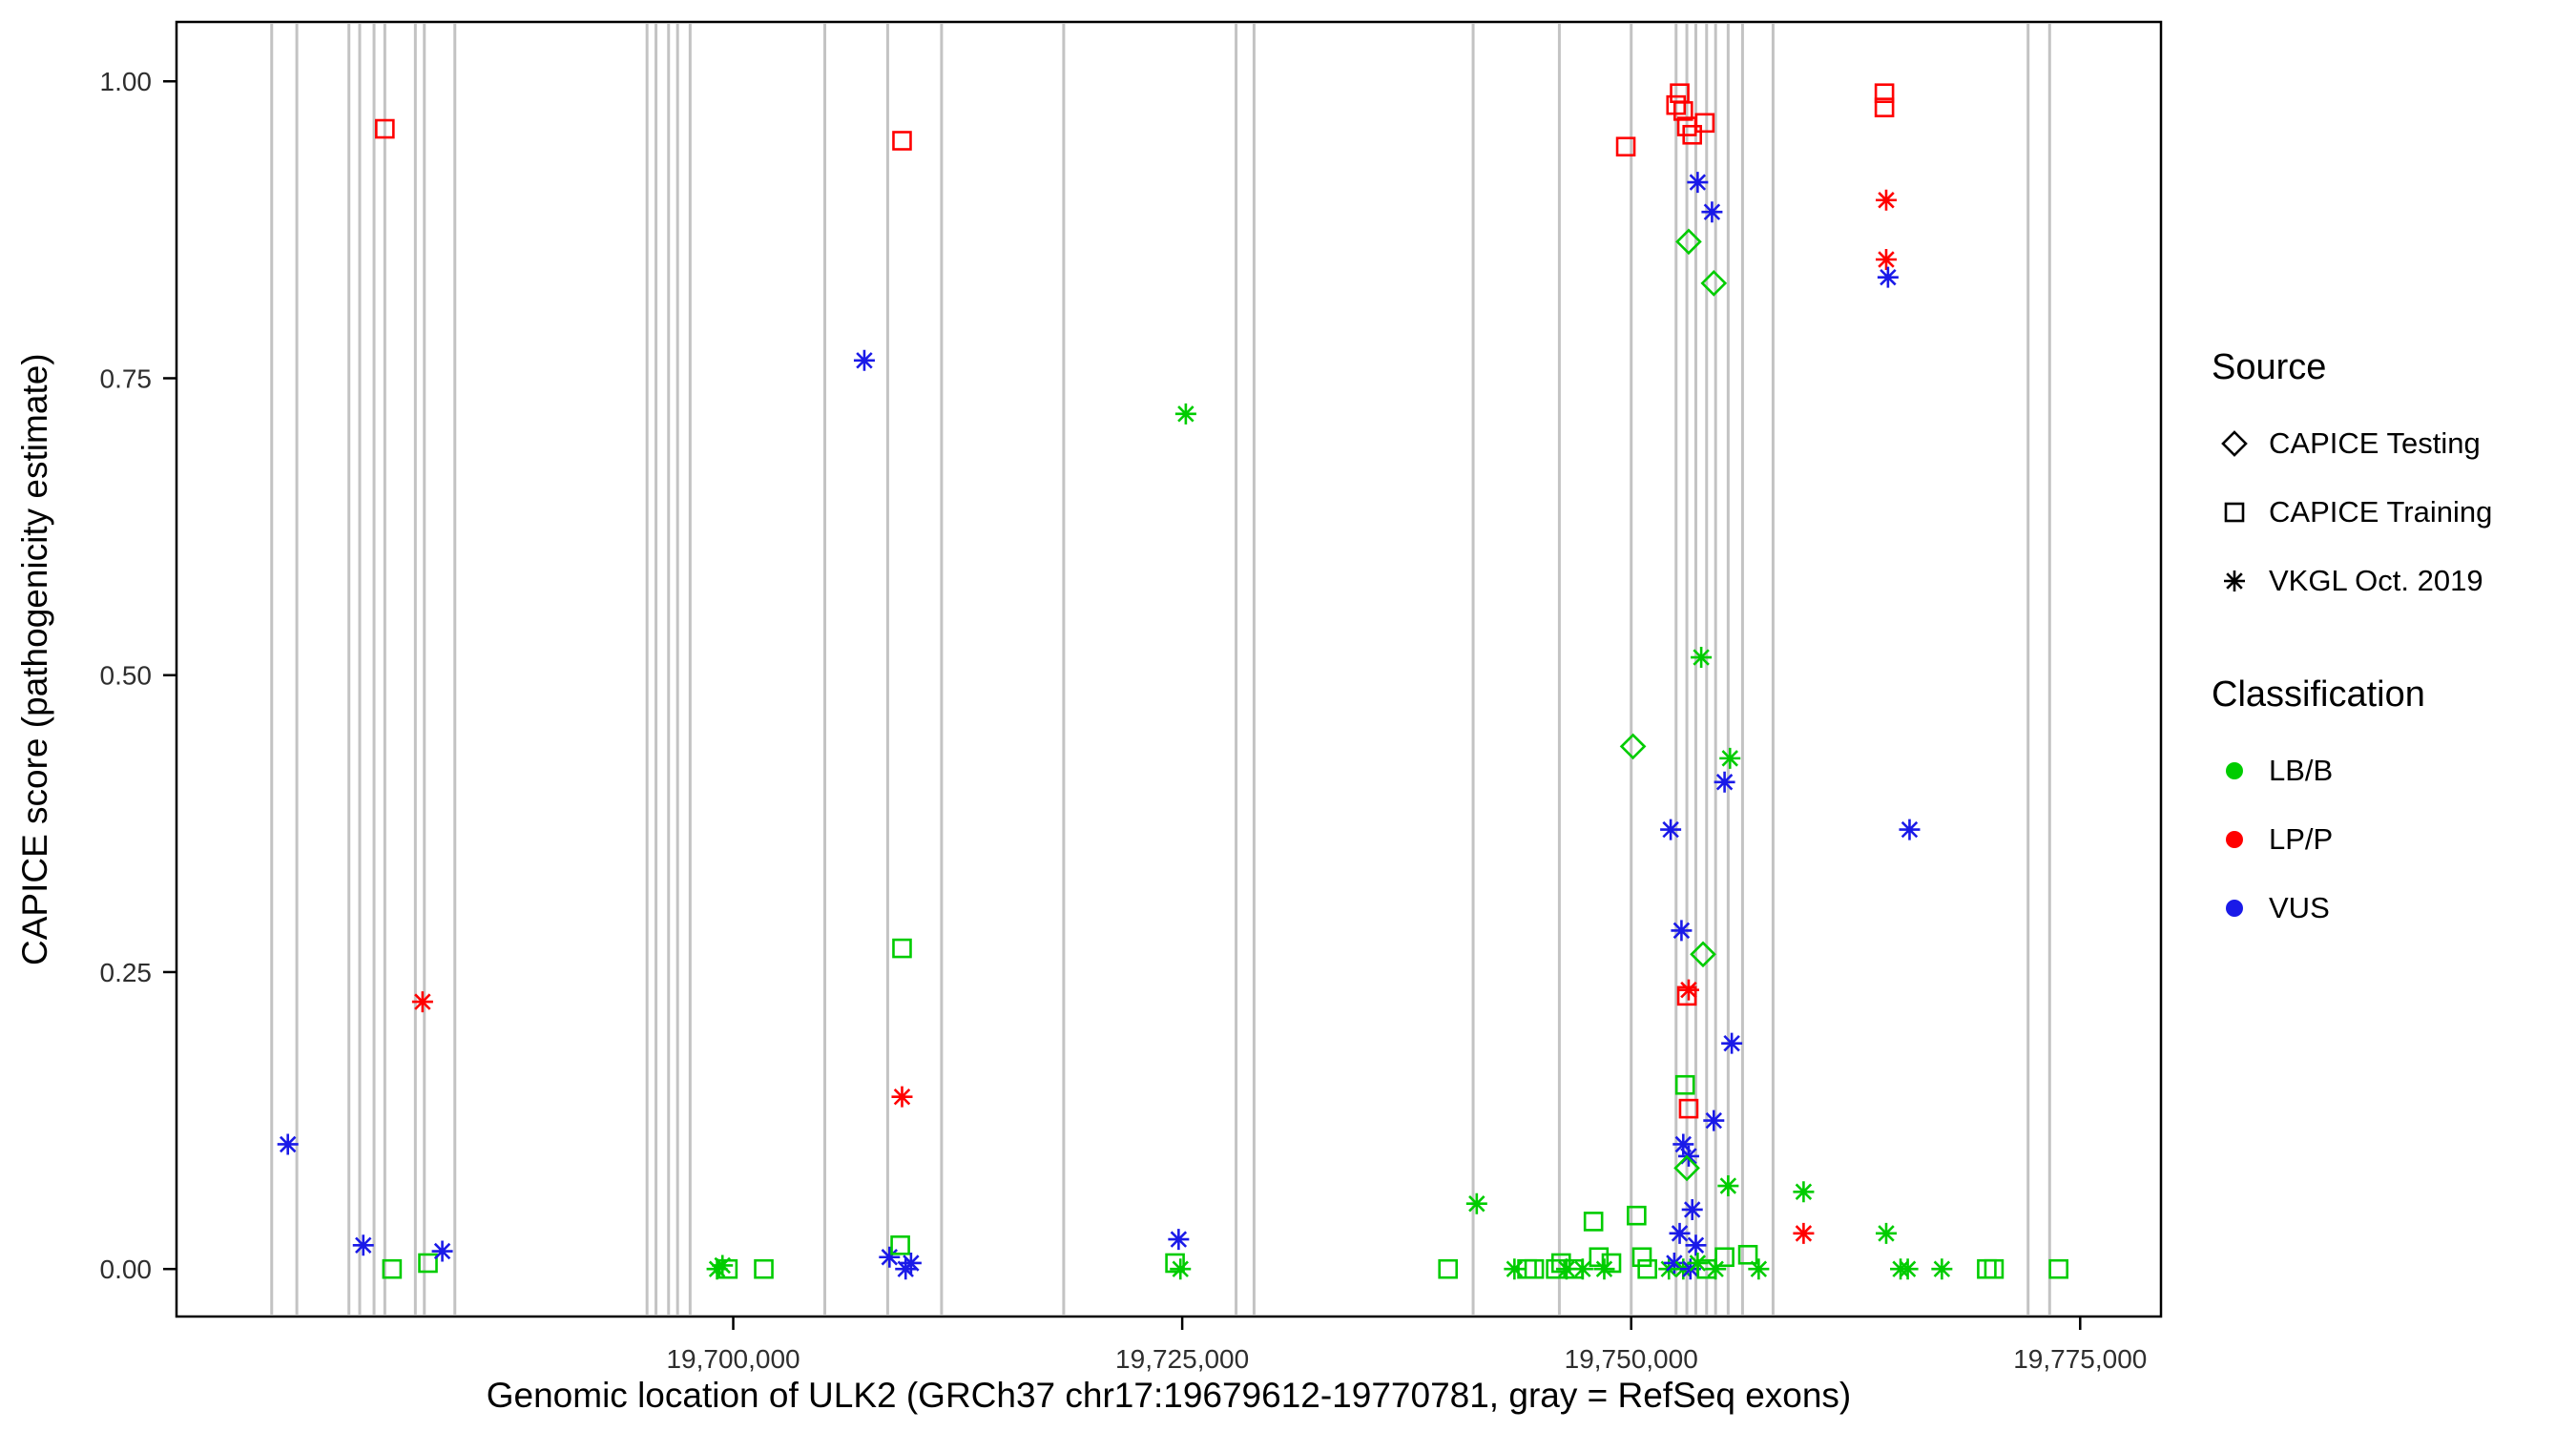  Describe the element at coordinates (126, 972) in the screenshot. I see `y-tick-label: 0.25` at that location.